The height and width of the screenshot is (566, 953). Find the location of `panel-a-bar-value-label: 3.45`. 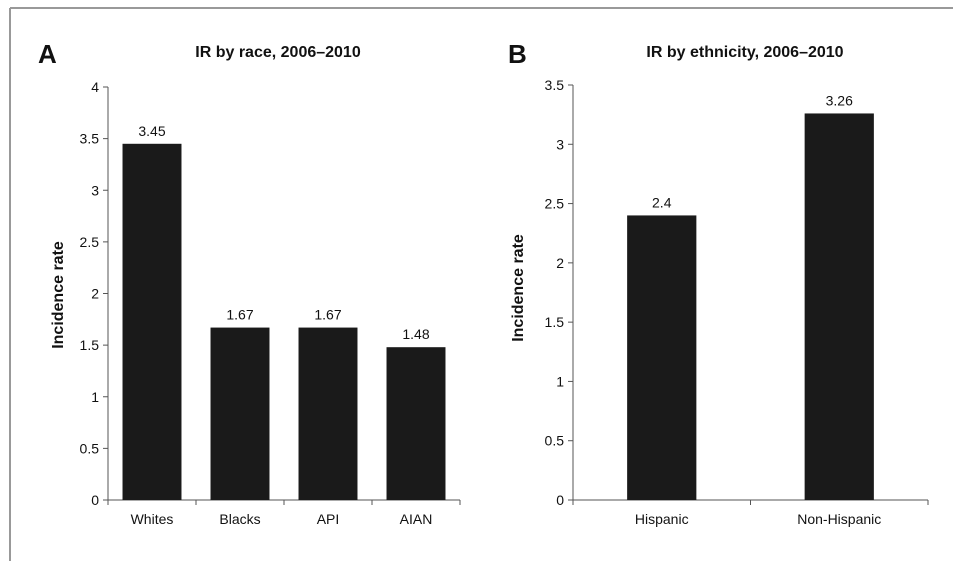

panel-a-bar-value-label: 3.45 is located at coordinates (151, 131).